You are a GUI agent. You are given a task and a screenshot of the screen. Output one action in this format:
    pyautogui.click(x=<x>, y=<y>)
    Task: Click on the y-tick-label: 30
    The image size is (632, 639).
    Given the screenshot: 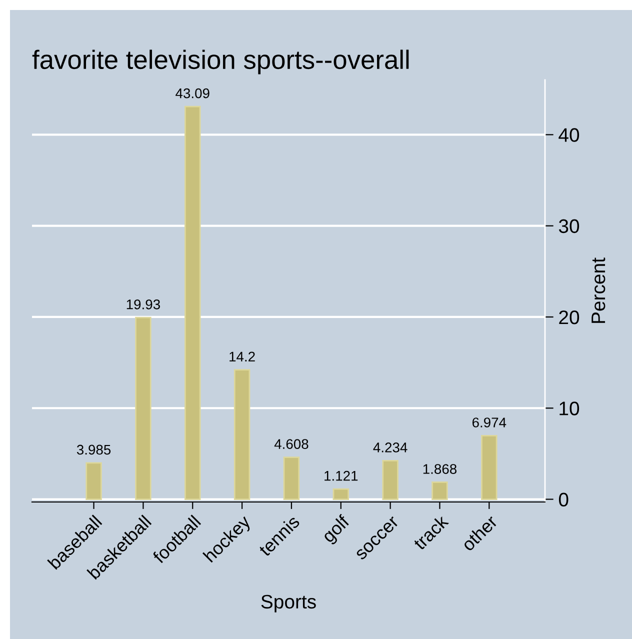 What is the action you would take?
    pyautogui.click(x=569, y=226)
    